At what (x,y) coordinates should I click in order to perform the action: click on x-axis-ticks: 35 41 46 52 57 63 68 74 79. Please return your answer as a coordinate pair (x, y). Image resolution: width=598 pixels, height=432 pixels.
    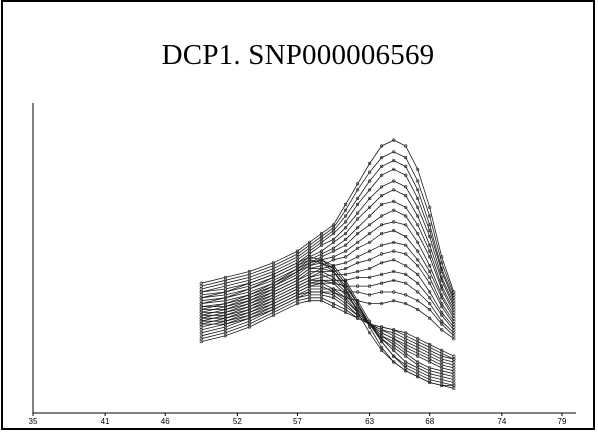
    Looking at the image, I should click on (298, 419).